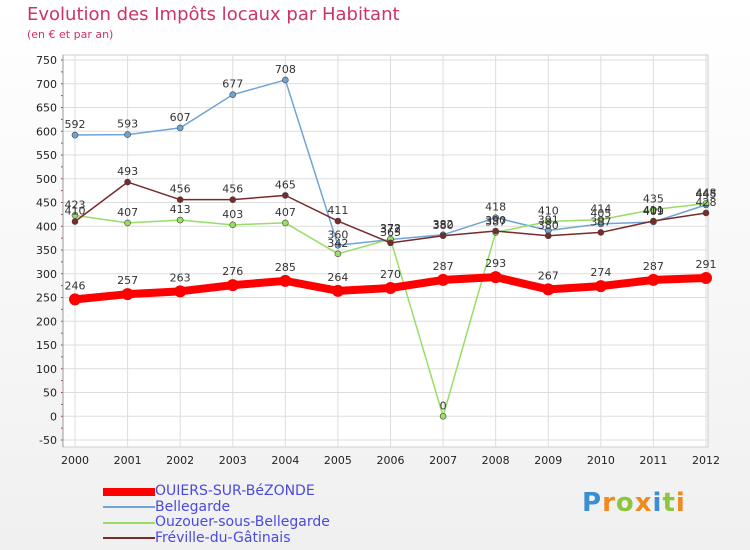 The width and height of the screenshot is (750, 550). Describe the element at coordinates (548, 460) in the screenshot. I see `x-tick-label: 2009` at that location.